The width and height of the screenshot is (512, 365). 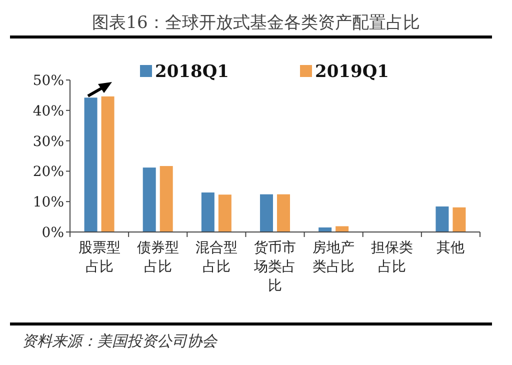 What do you see at coordinates (48, 172) in the screenshot?
I see `y-tick-label: 20%` at bounding box center [48, 172].